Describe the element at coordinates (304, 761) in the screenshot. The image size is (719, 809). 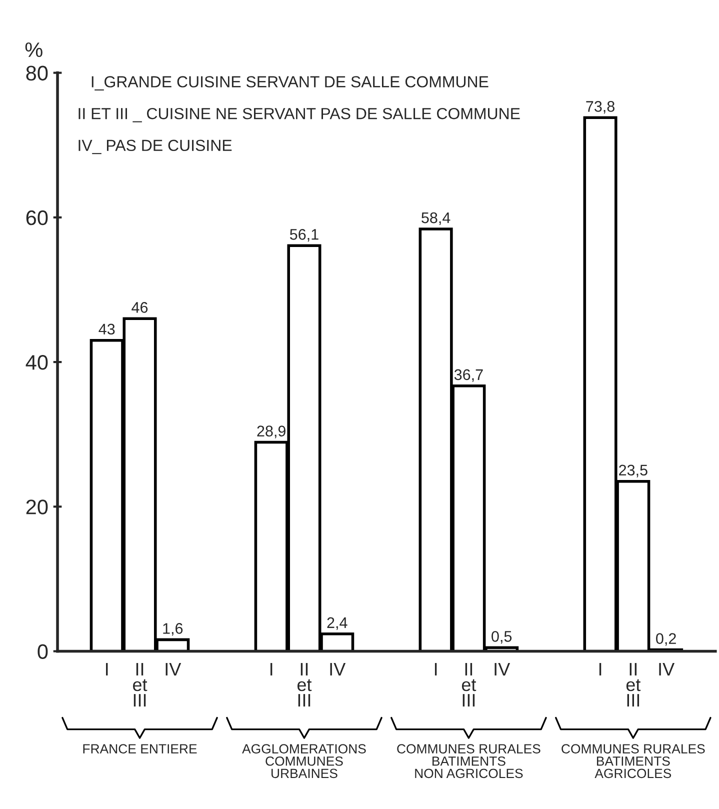
I see `x-tick-label: AGGLOMERATIONS COMMUNES URBAINES` at that location.